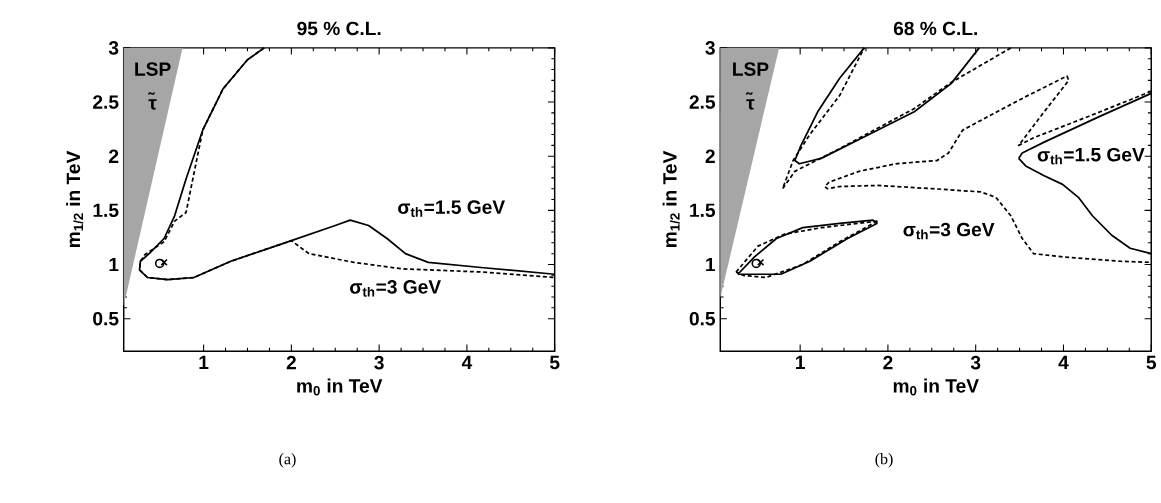  I want to click on text: (b), so click(884, 460).